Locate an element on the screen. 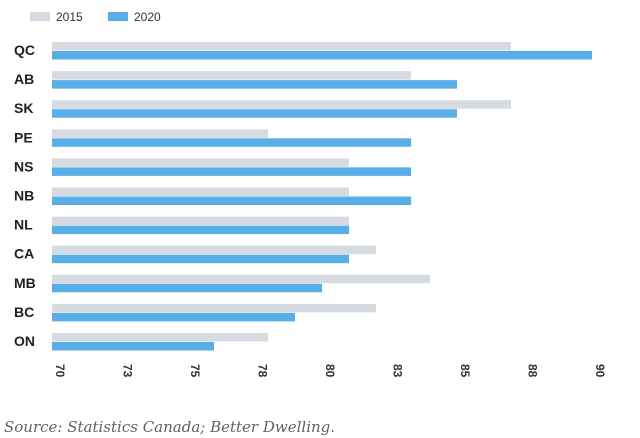  x-tick-83: 83 is located at coordinates (398, 371).